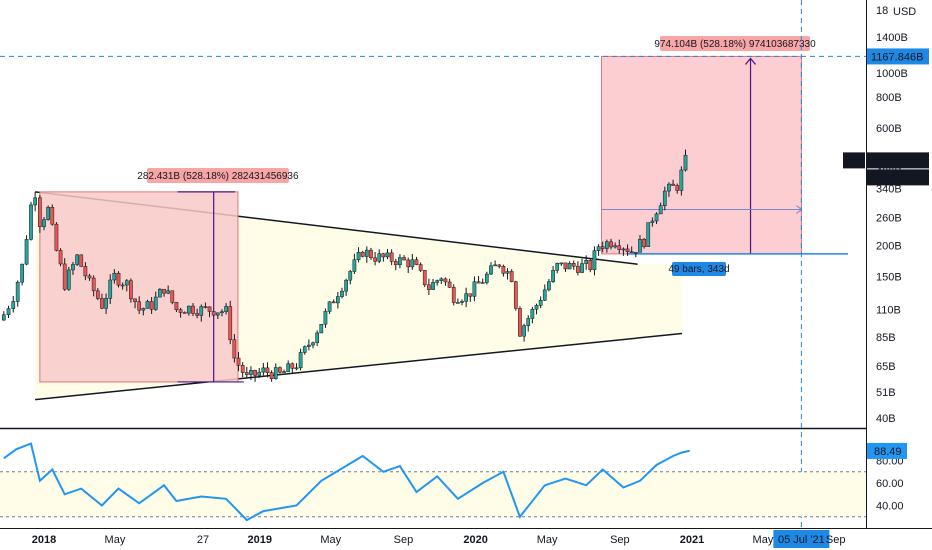  What do you see at coordinates (896, 161) in the screenshot?
I see `last-price-label: 442.737B` at bounding box center [896, 161].